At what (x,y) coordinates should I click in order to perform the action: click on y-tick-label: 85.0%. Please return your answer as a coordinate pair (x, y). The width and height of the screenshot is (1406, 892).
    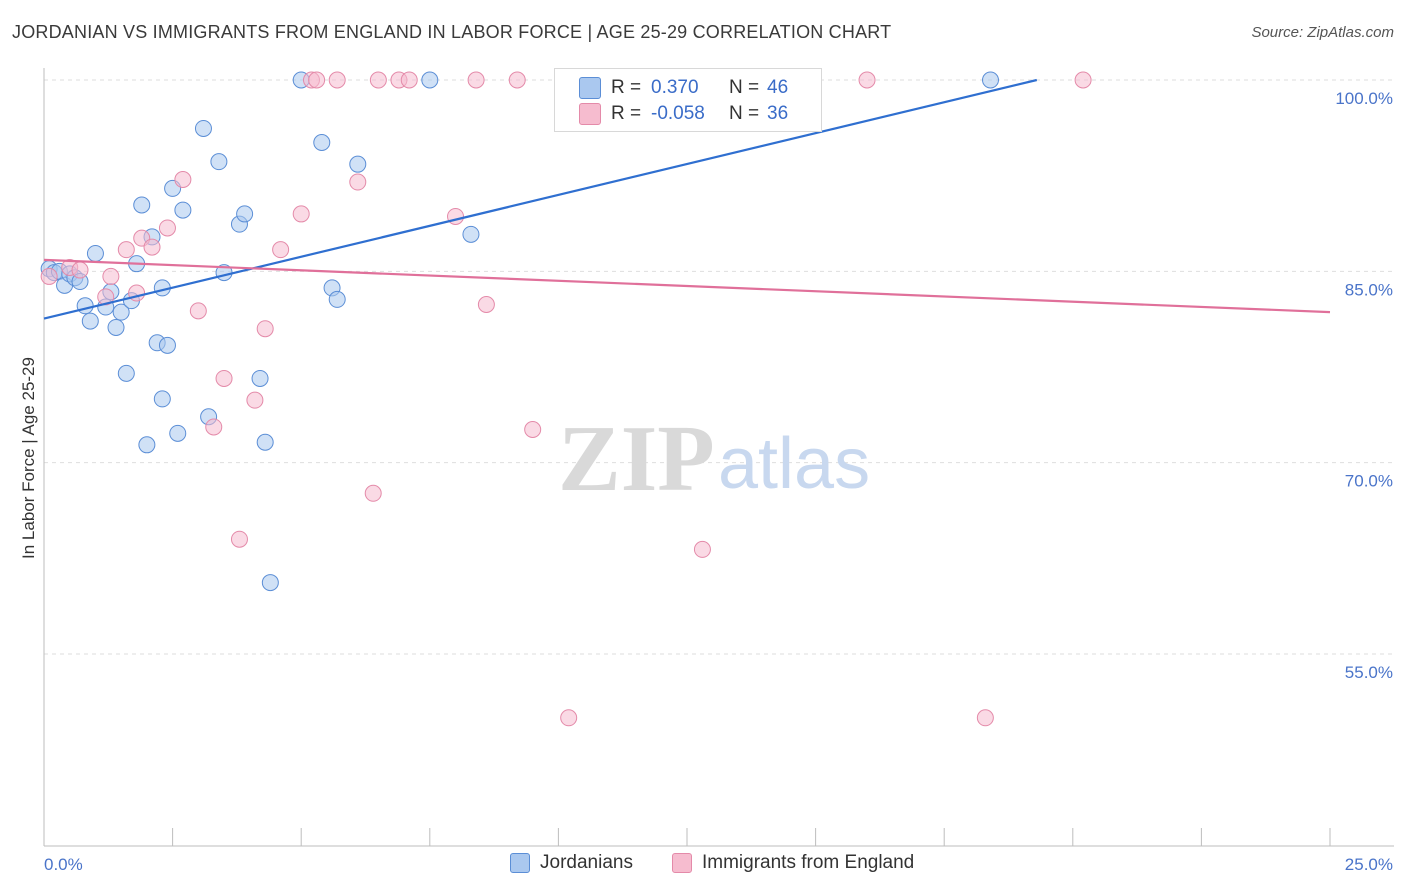
    Looking at the image, I should click on (1369, 289).